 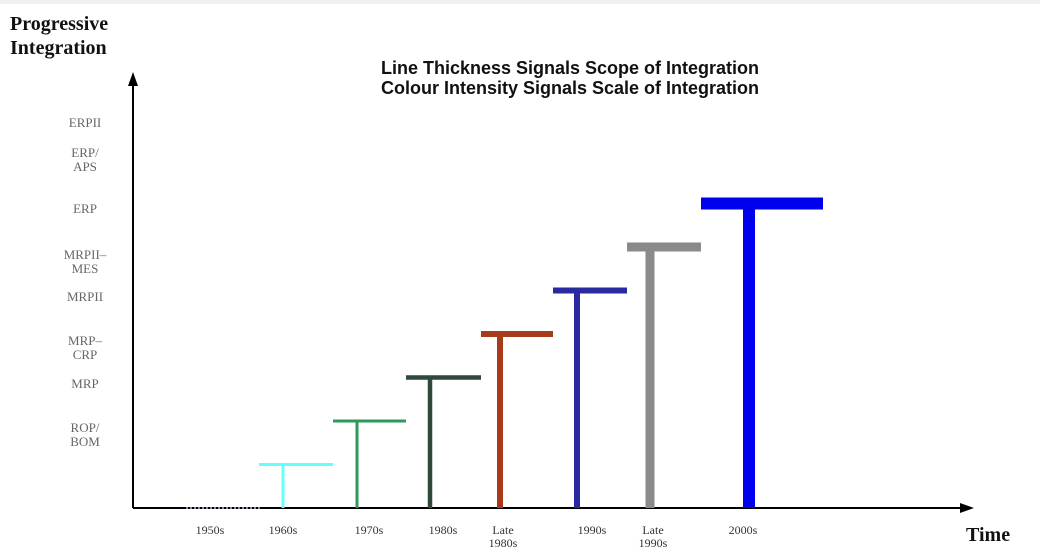 I want to click on tick-label-2000s: 2000s, so click(x=743, y=530).